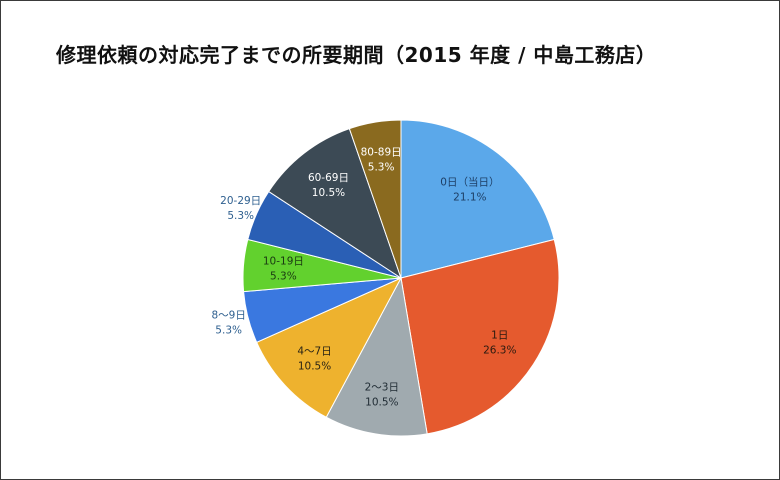  I want to click on slice-category-label: 8〜9日, so click(228, 315).